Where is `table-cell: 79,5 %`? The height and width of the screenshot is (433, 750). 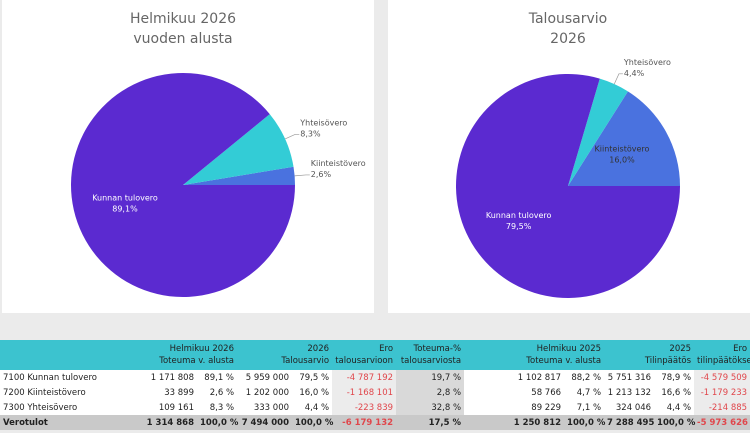
table-cell: 79,5 % is located at coordinates (314, 377).